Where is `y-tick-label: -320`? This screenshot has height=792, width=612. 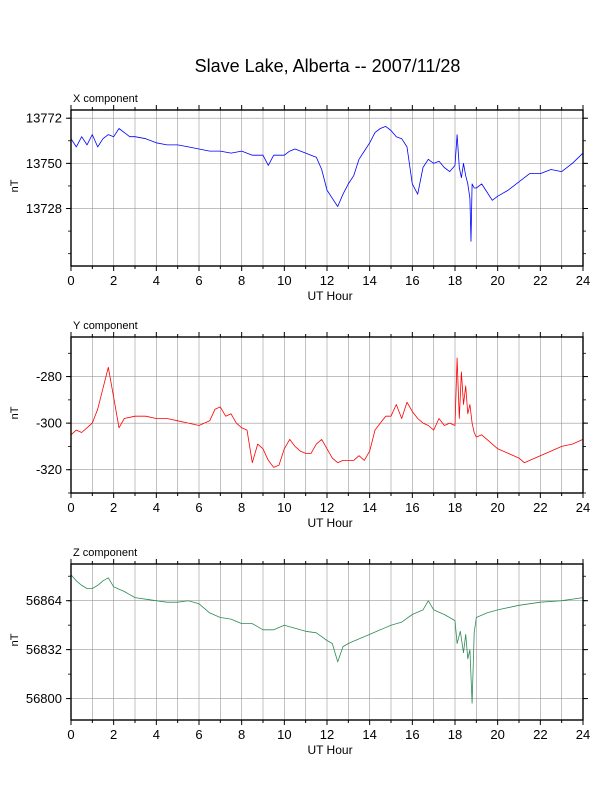
y-tick-label: -320 is located at coordinates (49, 469).